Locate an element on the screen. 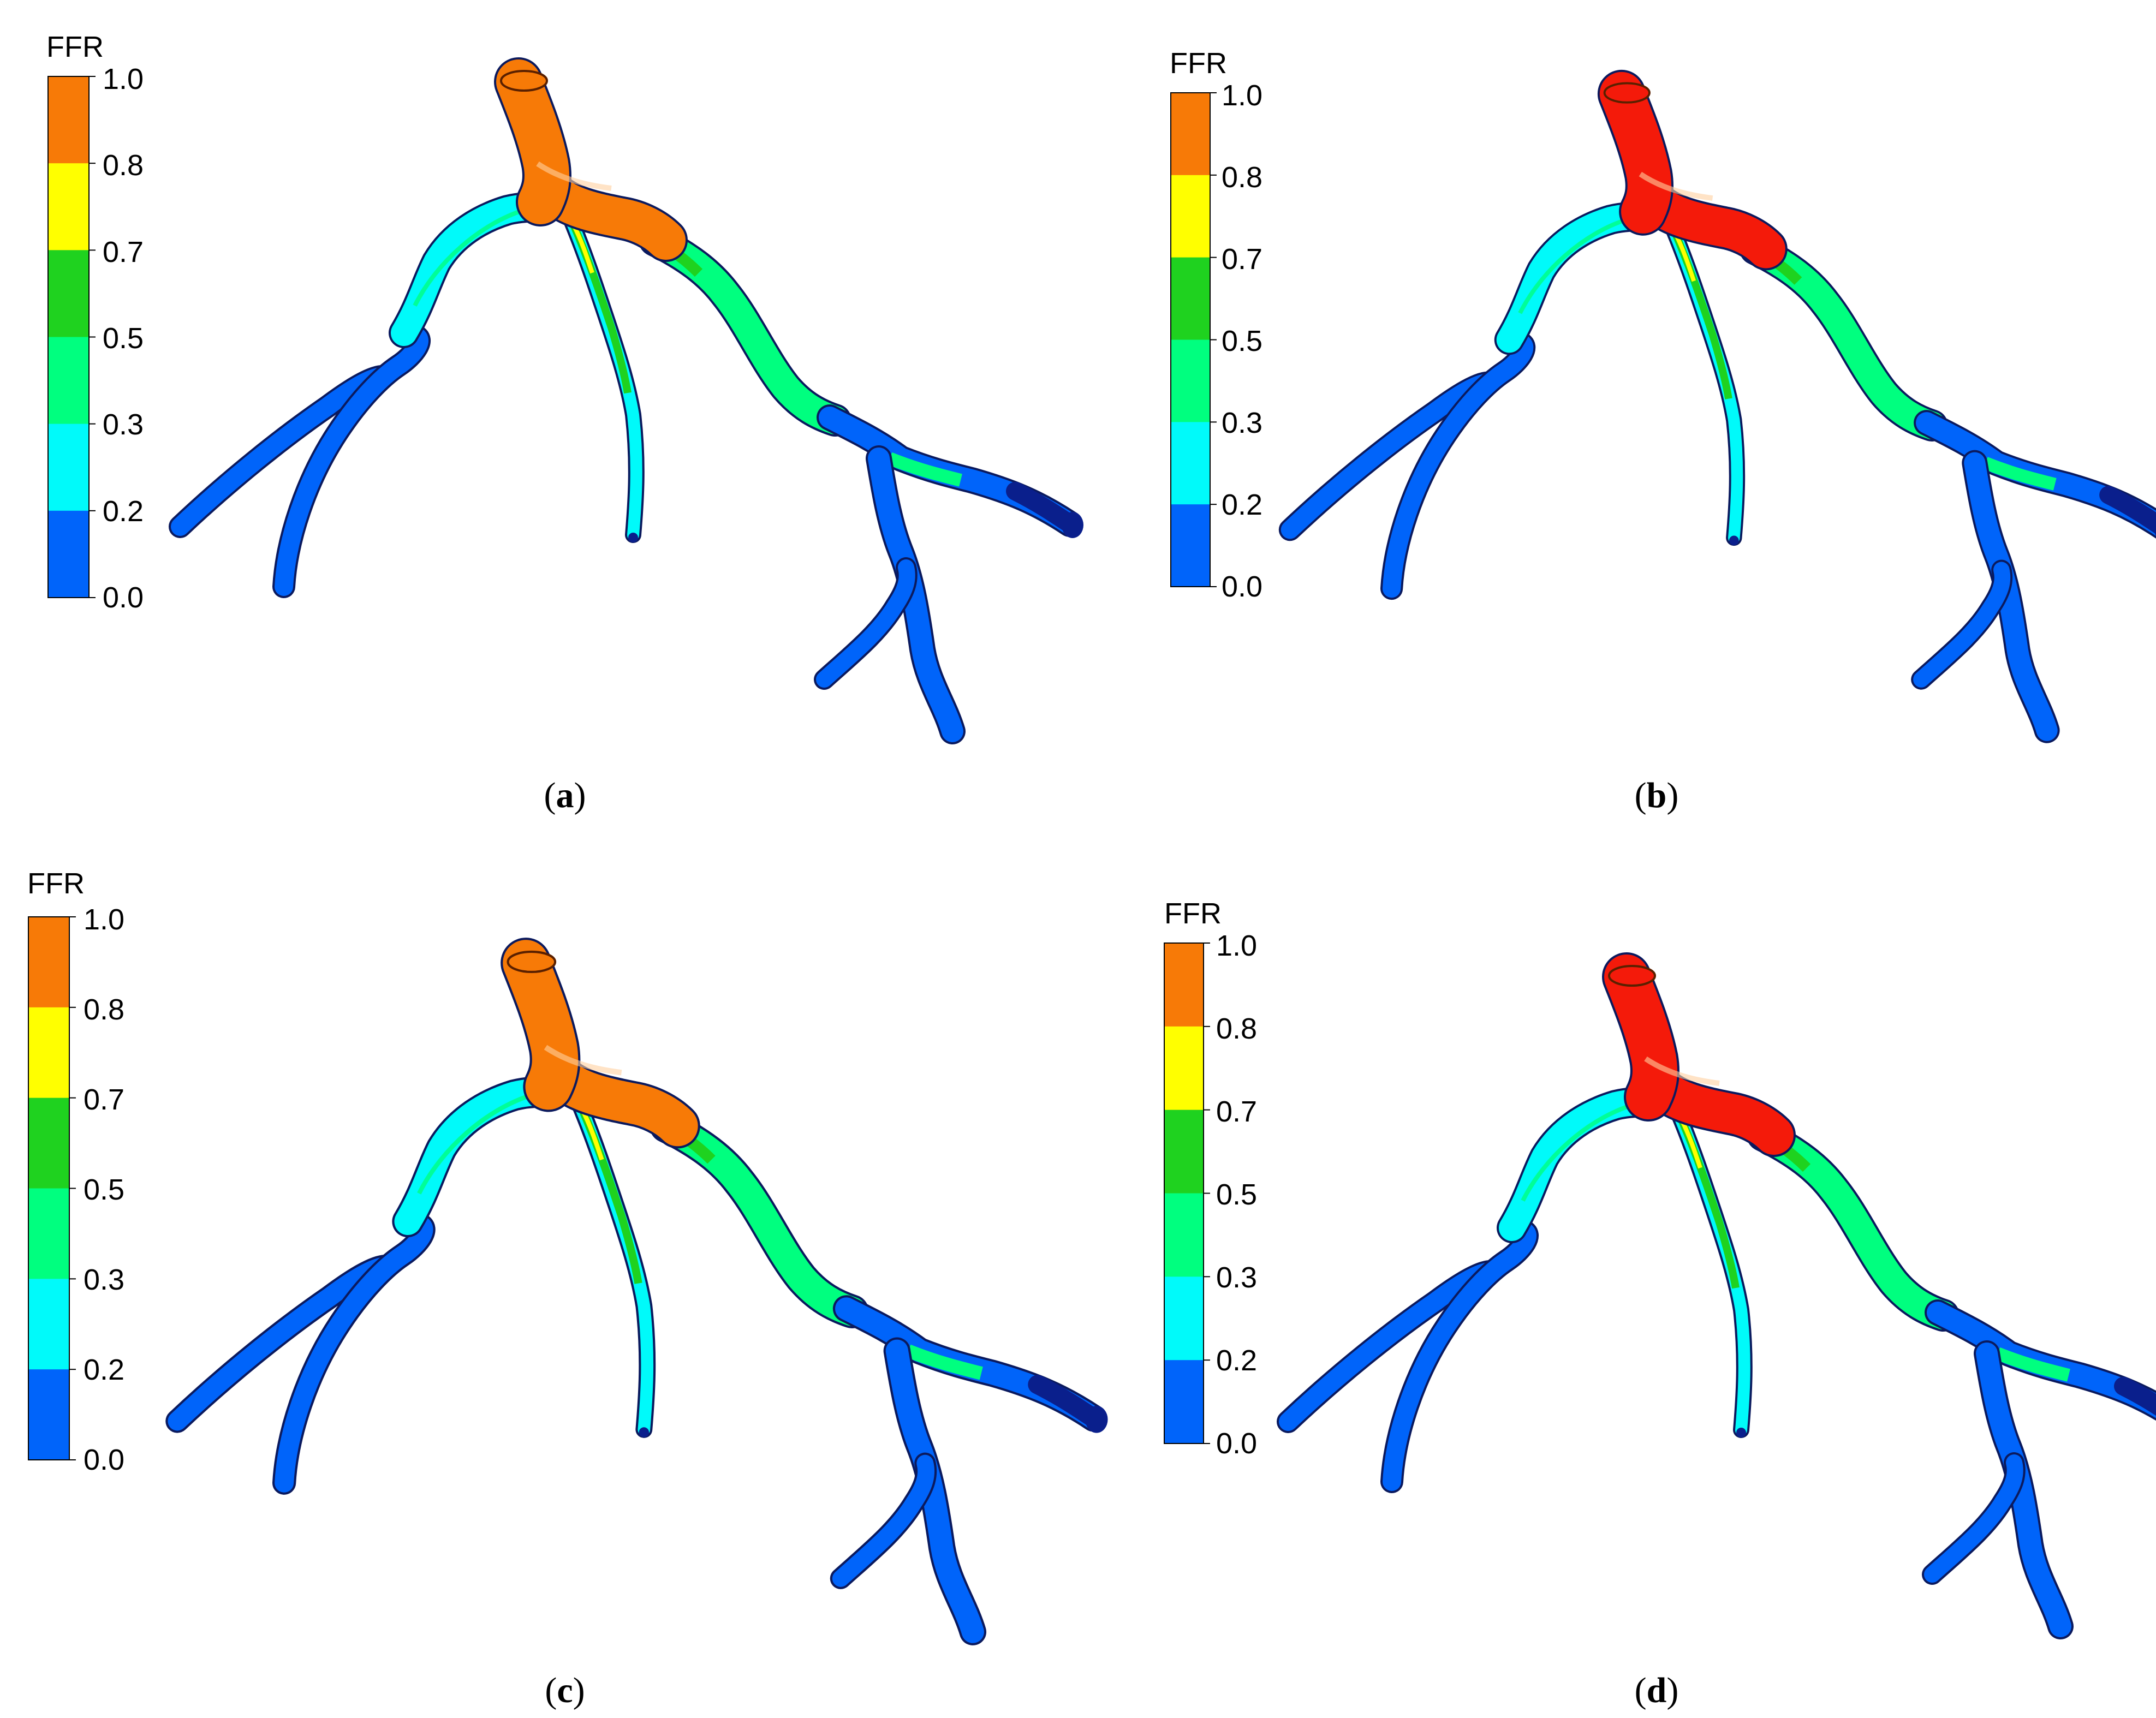 Image resolution: width=2156 pixels, height=1718 pixels. colorbar-c is located at coordinates (52, 1188).